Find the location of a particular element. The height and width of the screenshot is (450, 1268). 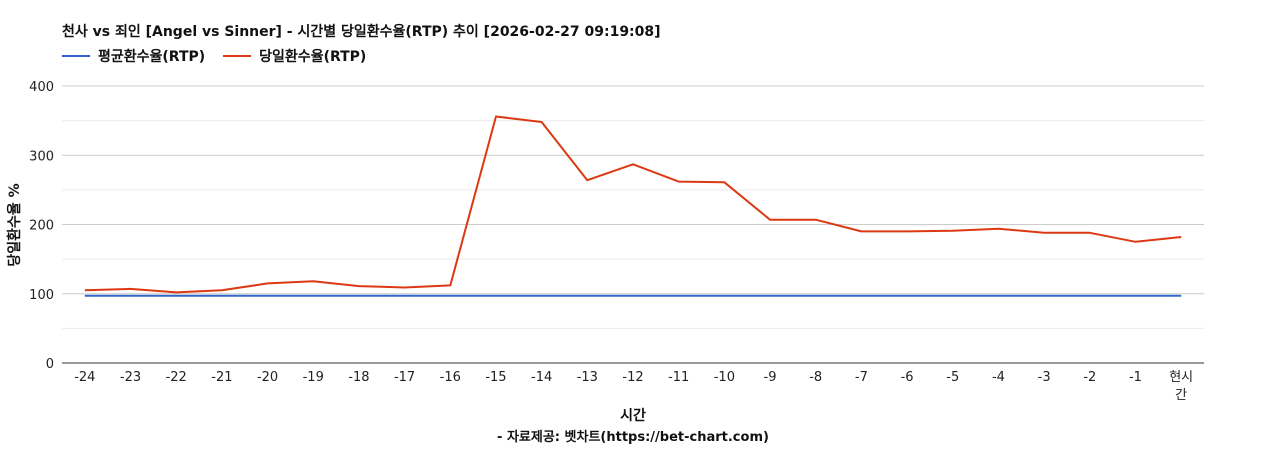

x-tick-label: -9 is located at coordinates (770, 377).